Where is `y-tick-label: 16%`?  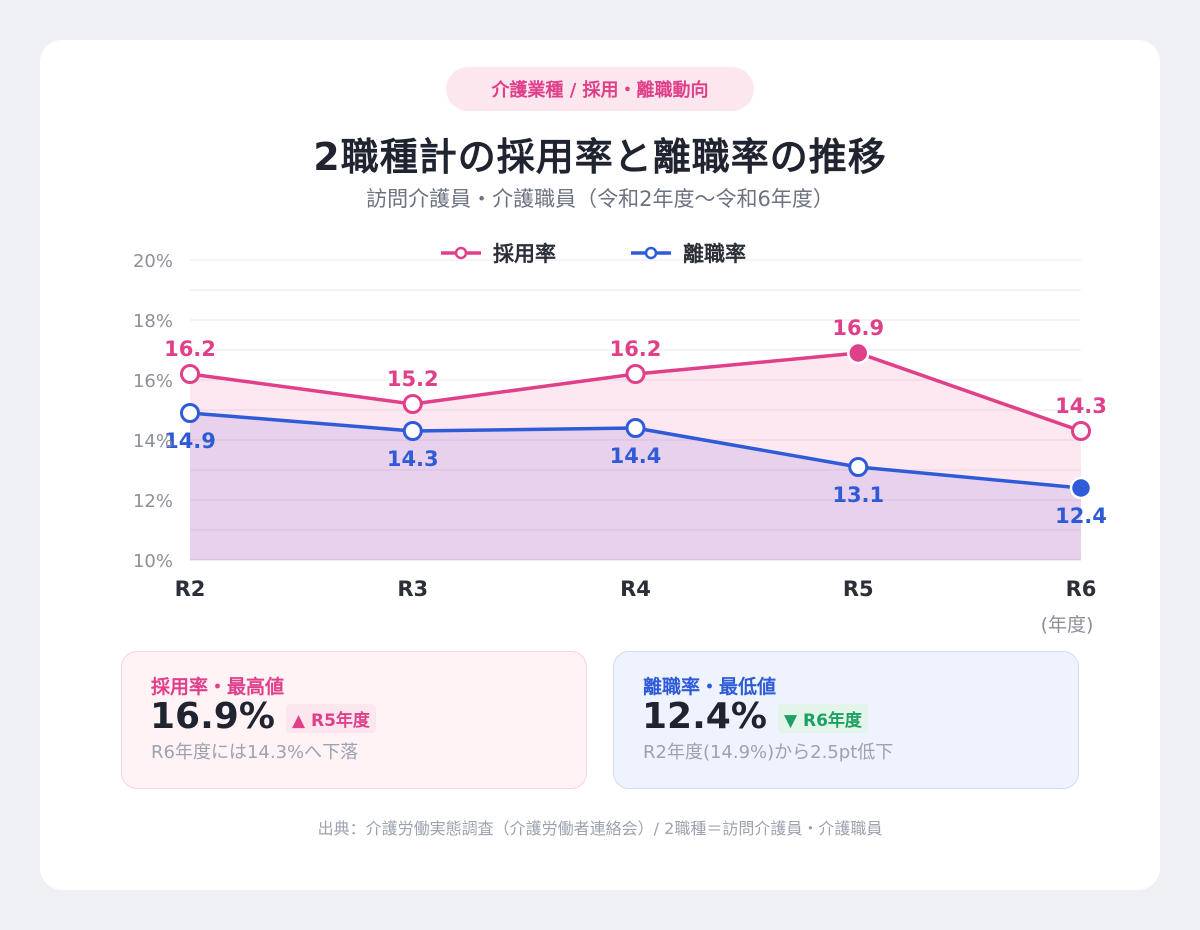
y-tick-label: 16% is located at coordinates (153, 381).